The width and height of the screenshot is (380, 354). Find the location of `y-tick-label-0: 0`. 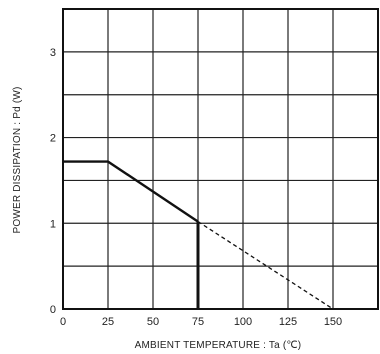

y-tick-label-0: 0 is located at coordinates (53, 310).